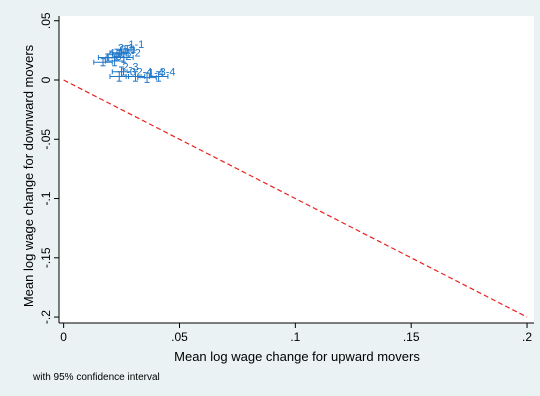 The height and width of the screenshot is (396, 540). Describe the element at coordinates (411, 337) in the screenshot. I see `x-tick-label: .15` at that location.